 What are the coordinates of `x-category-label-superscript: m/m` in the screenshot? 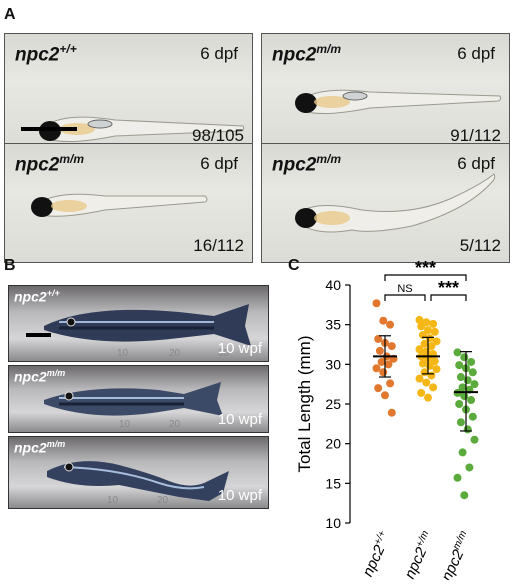 It's located at (460, 540).